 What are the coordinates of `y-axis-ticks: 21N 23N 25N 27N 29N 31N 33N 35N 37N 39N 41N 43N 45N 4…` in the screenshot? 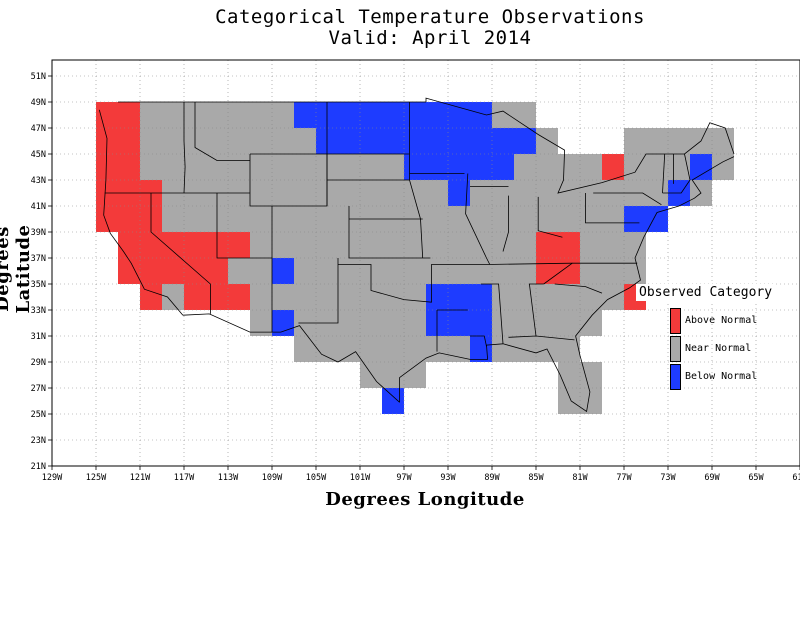 It's located at (41, 272).